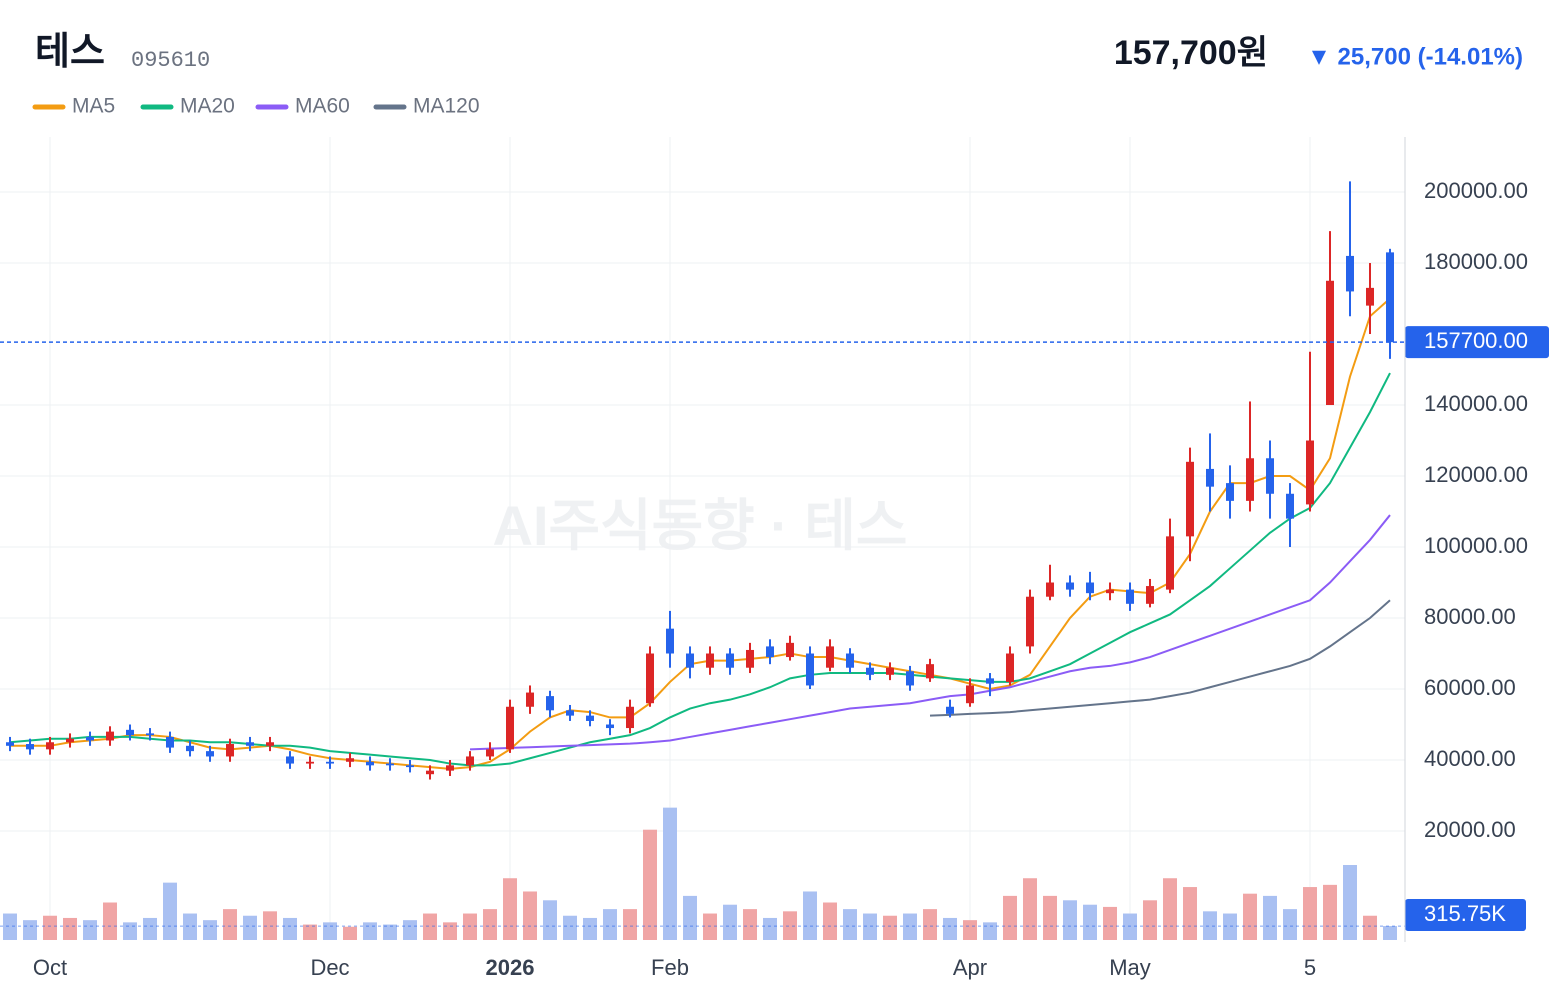 Image resolution: width=1560 pixels, height=996 pixels. I want to click on y-tick-label: 40000.00, so click(1470, 758).